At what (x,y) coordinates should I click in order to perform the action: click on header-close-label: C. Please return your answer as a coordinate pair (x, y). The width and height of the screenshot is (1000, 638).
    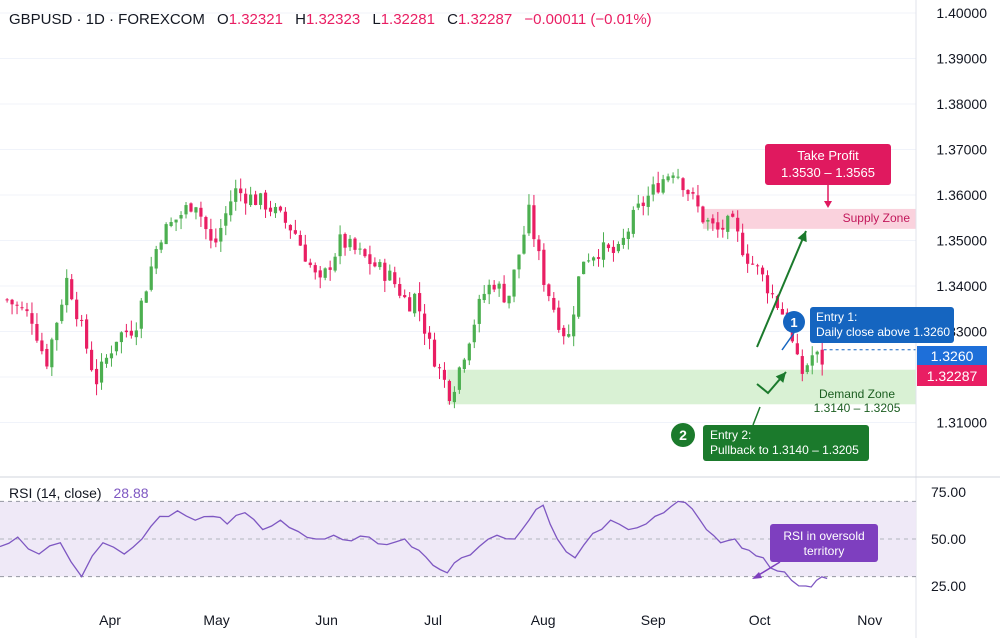
    Looking at the image, I should click on (452, 19).